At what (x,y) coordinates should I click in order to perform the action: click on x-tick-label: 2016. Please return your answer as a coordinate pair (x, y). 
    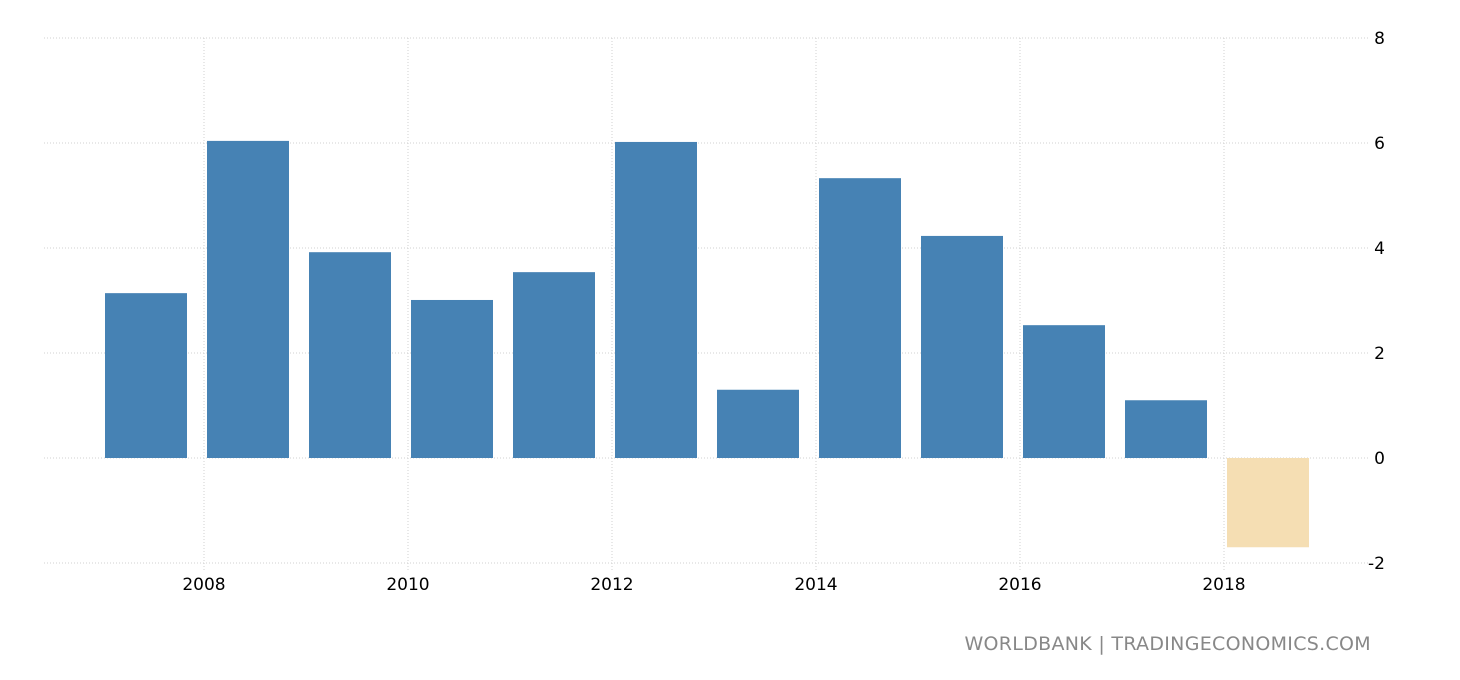
    Looking at the image, I should click on (1019, 585).